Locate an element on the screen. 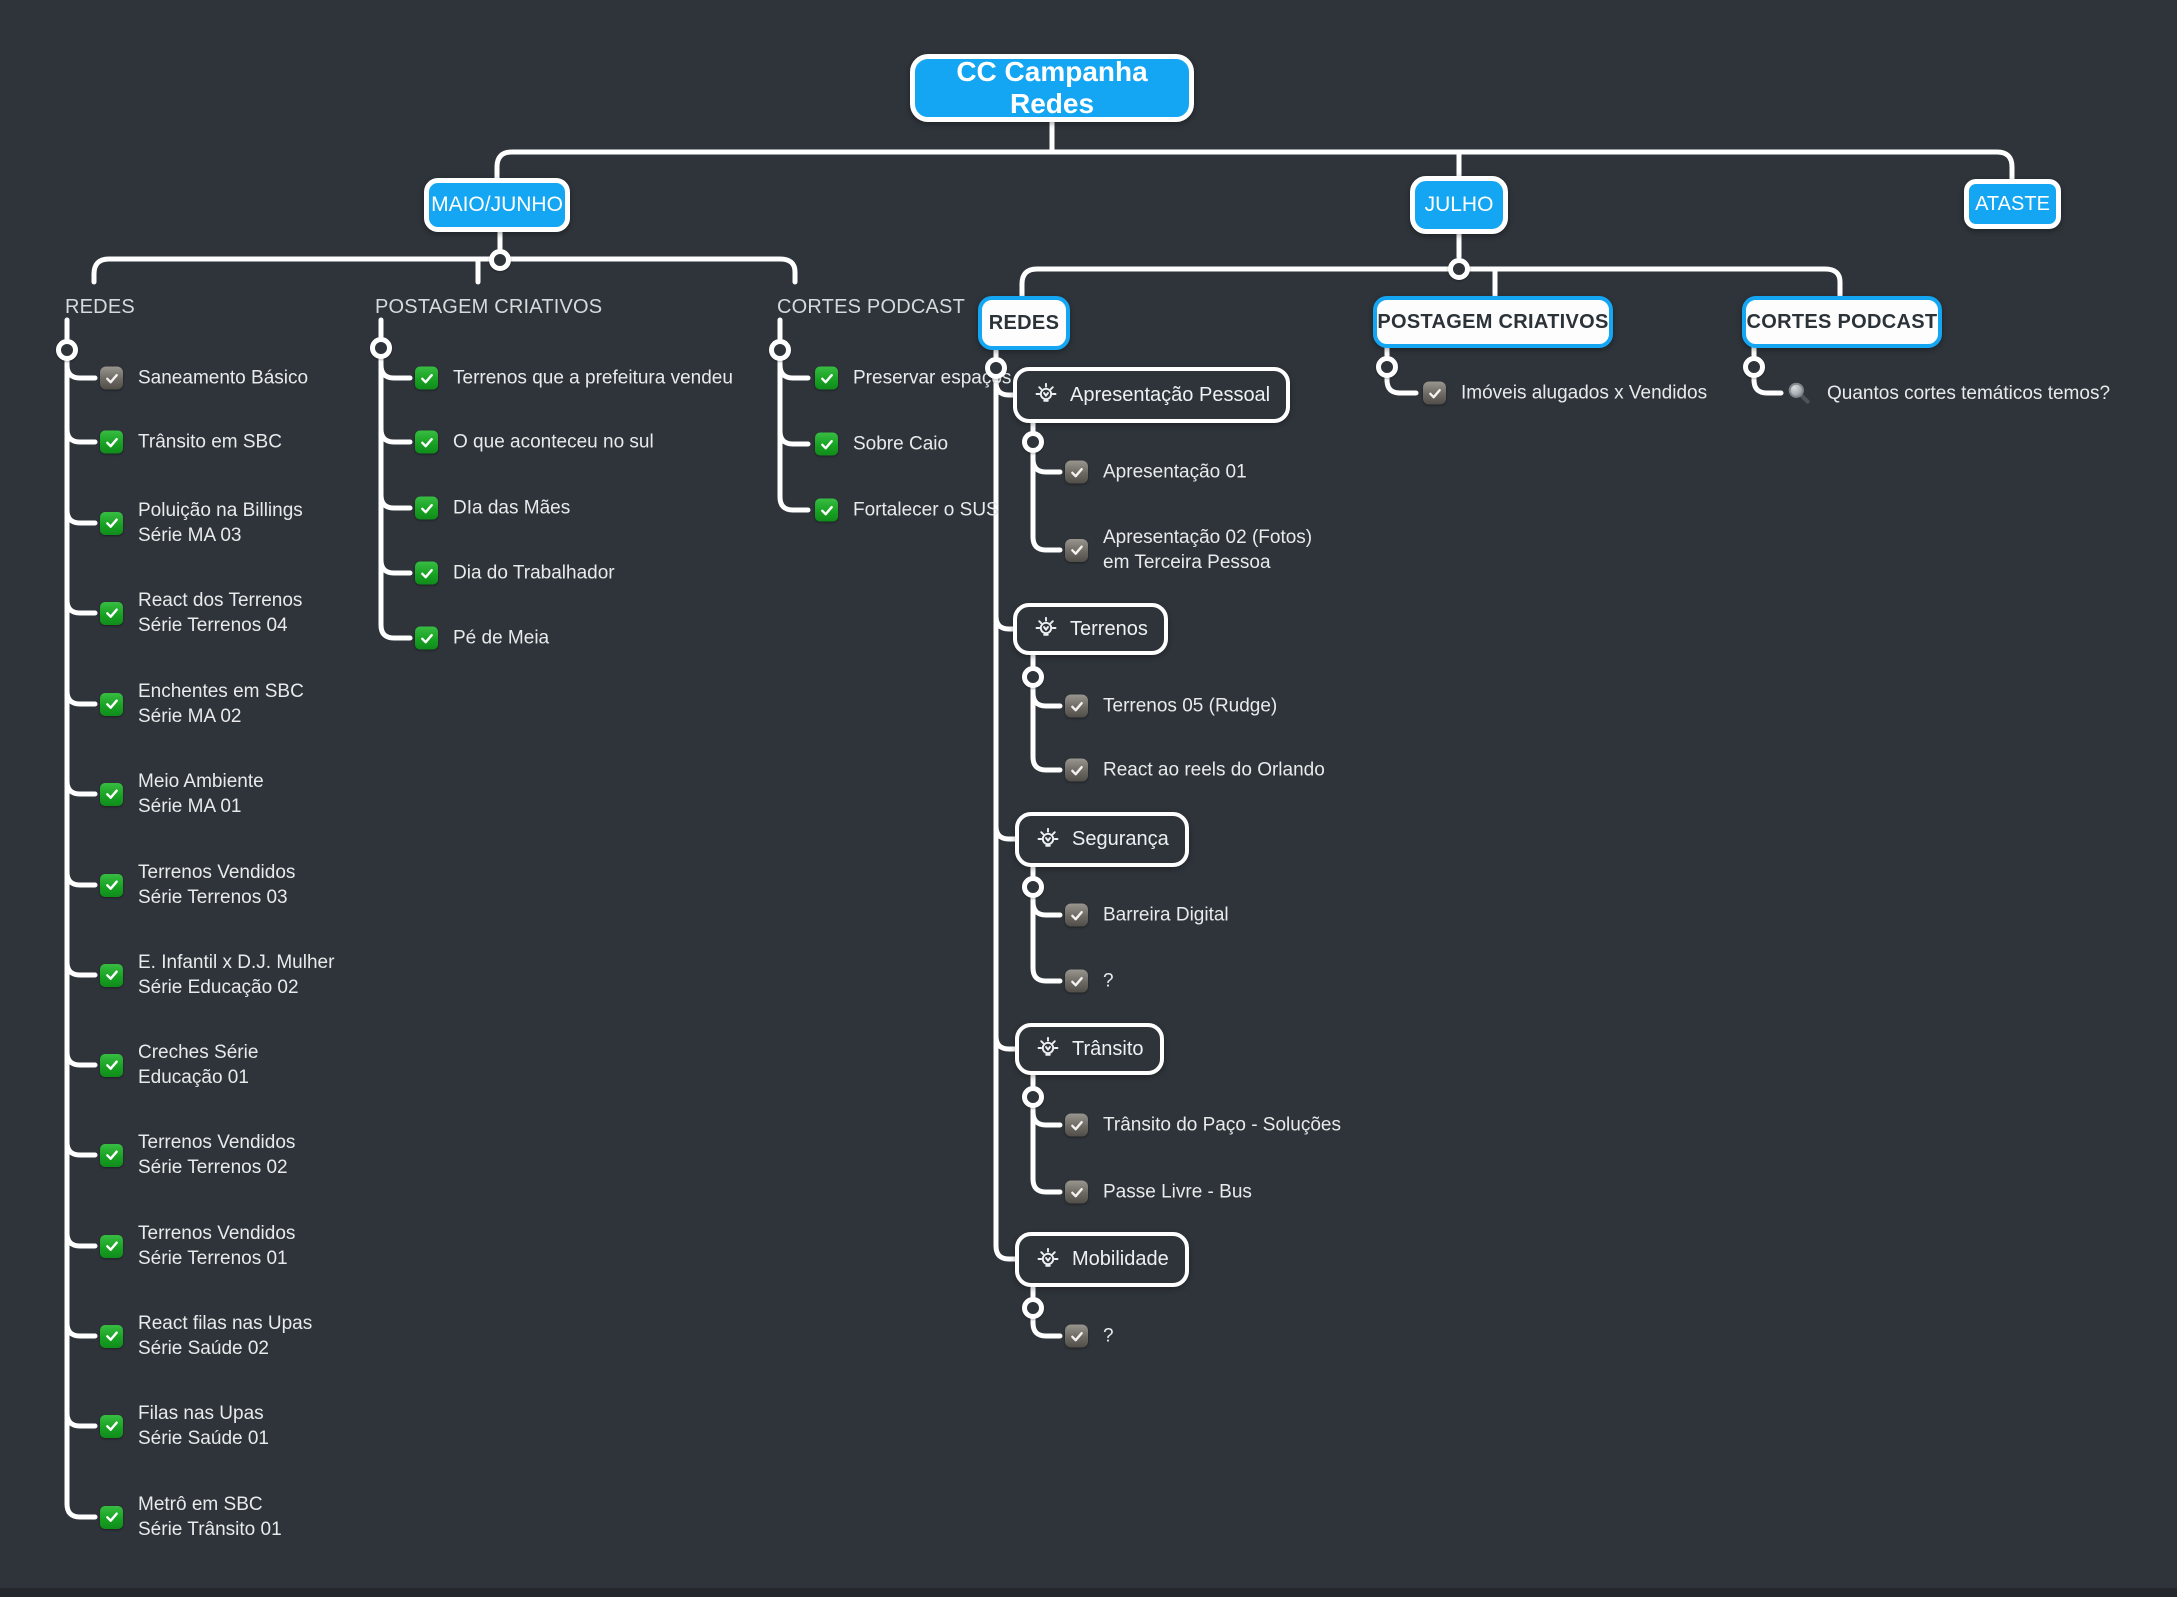  task-item: React filas nas Upas Série Saúde 02 is located at coordinates (206, 1336).